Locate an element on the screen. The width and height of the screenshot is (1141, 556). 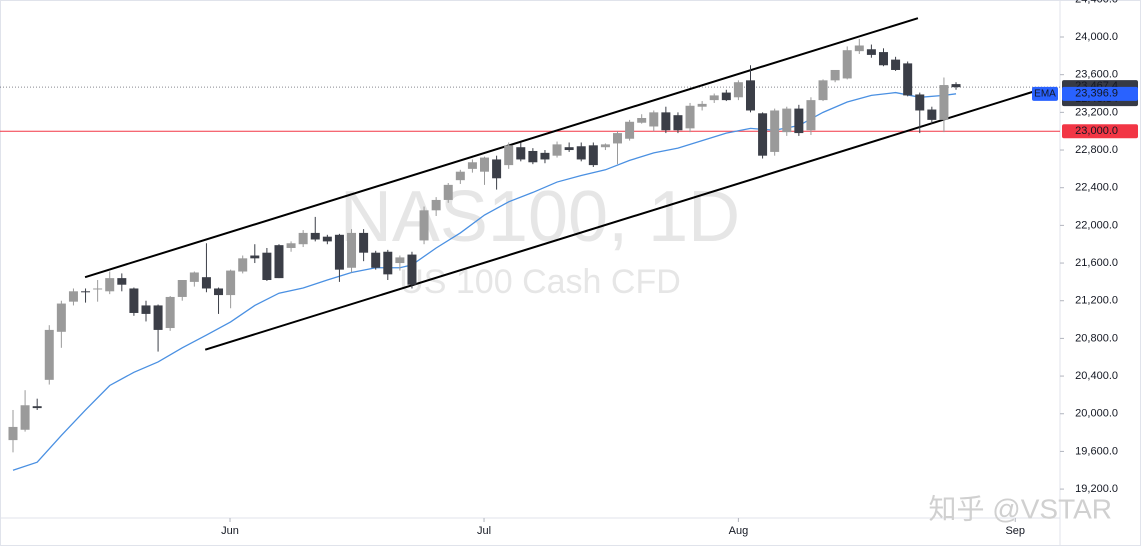
watermark-credit: 知乎 @VSTAR is located at coordinates (1020, 508).